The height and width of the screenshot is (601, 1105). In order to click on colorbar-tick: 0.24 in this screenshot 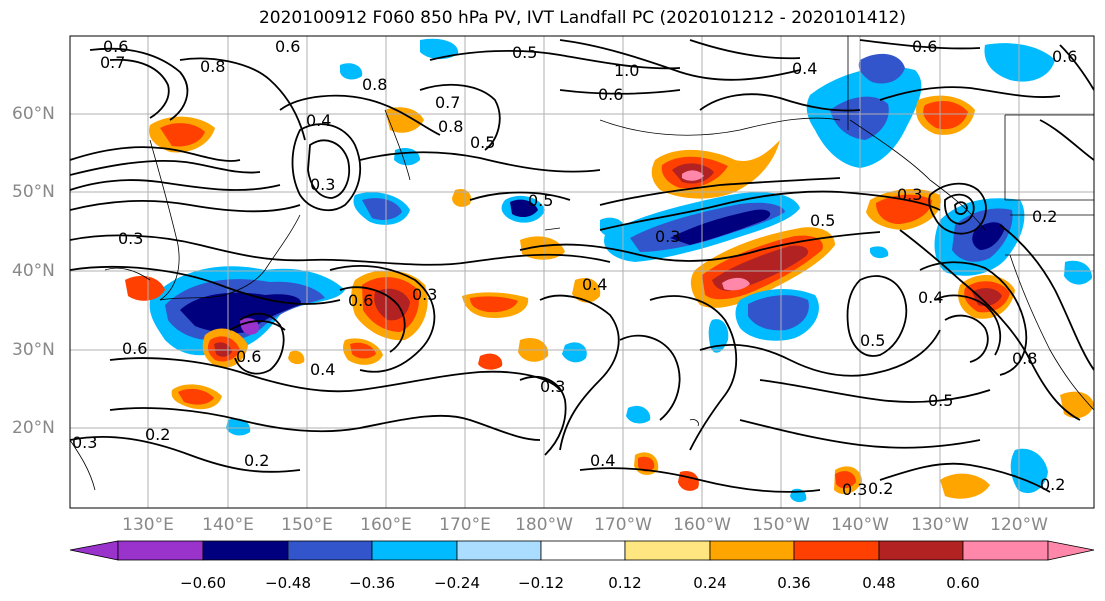, I will do `click(710, 583)`.